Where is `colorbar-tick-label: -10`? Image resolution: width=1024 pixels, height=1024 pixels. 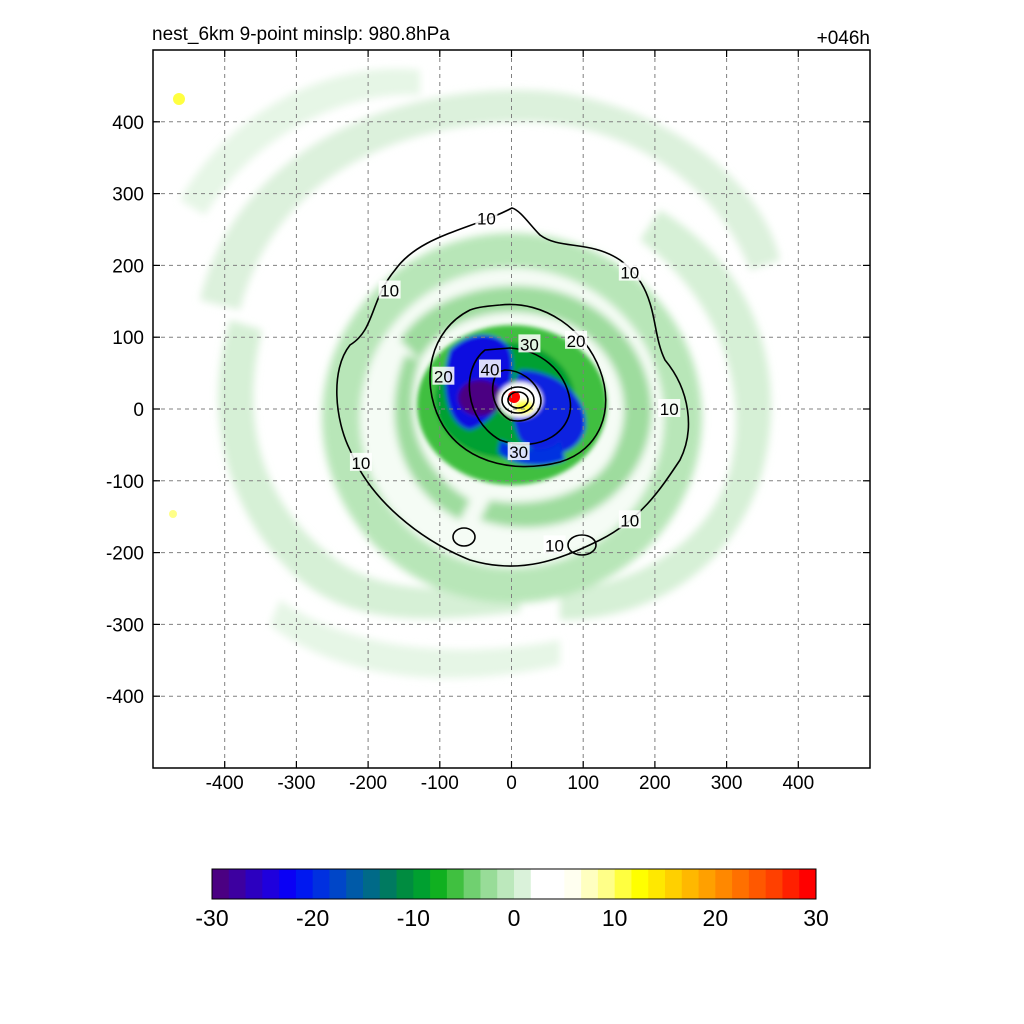
colorbar-tick-label: -10 is located at coordinates (413, 918).